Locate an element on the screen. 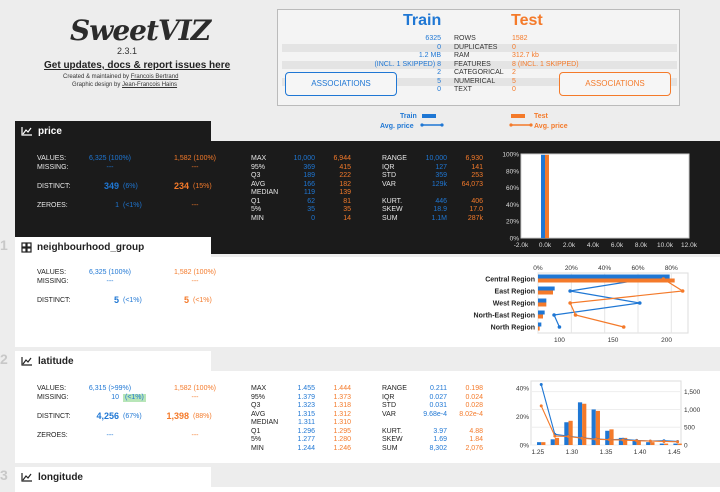 The image size is (720, 492). stat-train-value: 9.68e-4 is located at coordinates (435, 414).